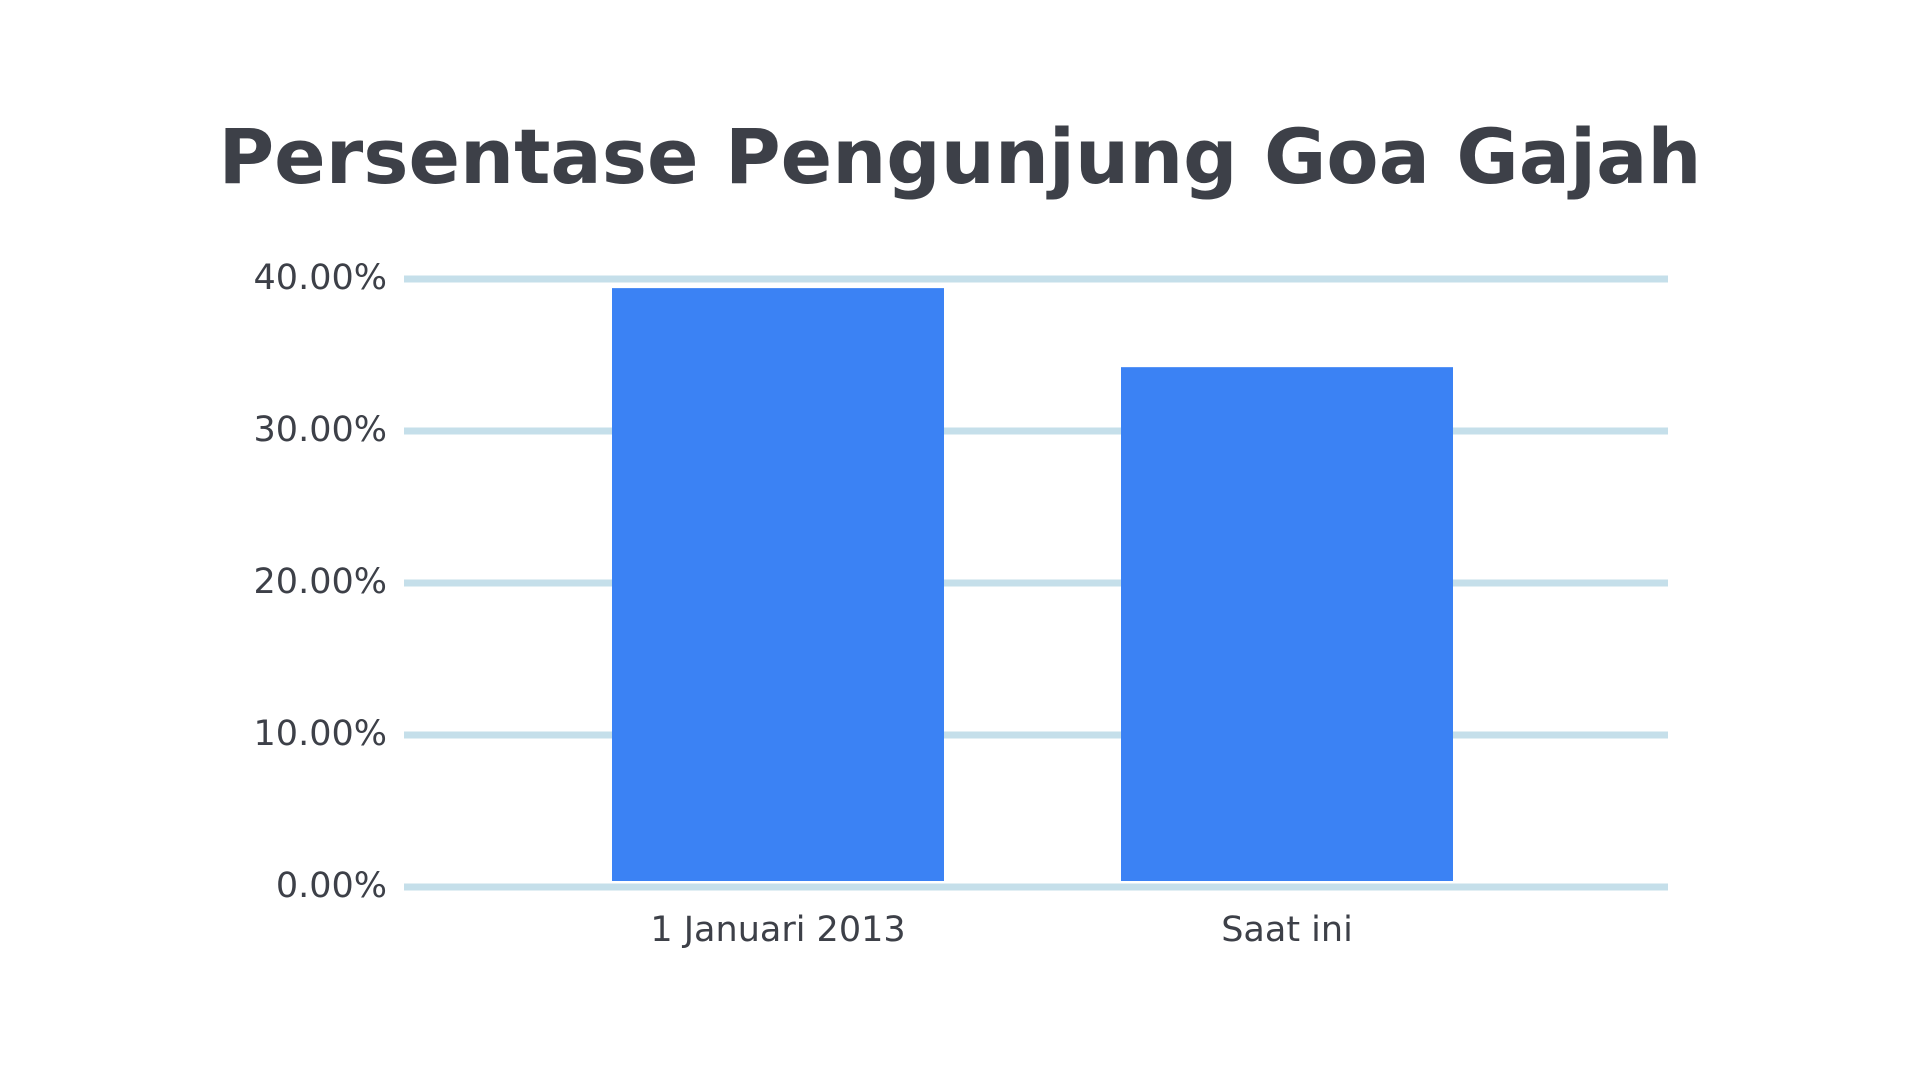 The image size is (1920, 1080). Describe the element at coordinates (320, 430) in the screenshot. I see `y-tick-label: 30.00%` at that location.